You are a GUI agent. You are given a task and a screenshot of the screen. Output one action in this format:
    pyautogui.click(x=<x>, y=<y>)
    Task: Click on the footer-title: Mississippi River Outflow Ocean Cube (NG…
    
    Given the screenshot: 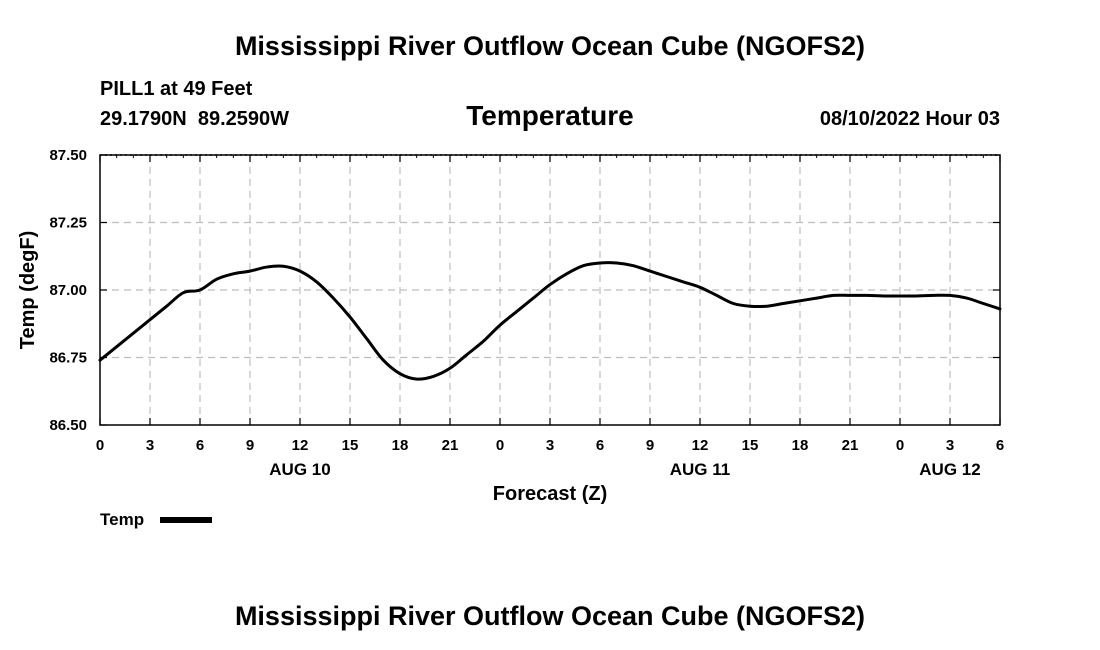 What is the action you would take?
    pyautogui.click(x=550, y=616)
    